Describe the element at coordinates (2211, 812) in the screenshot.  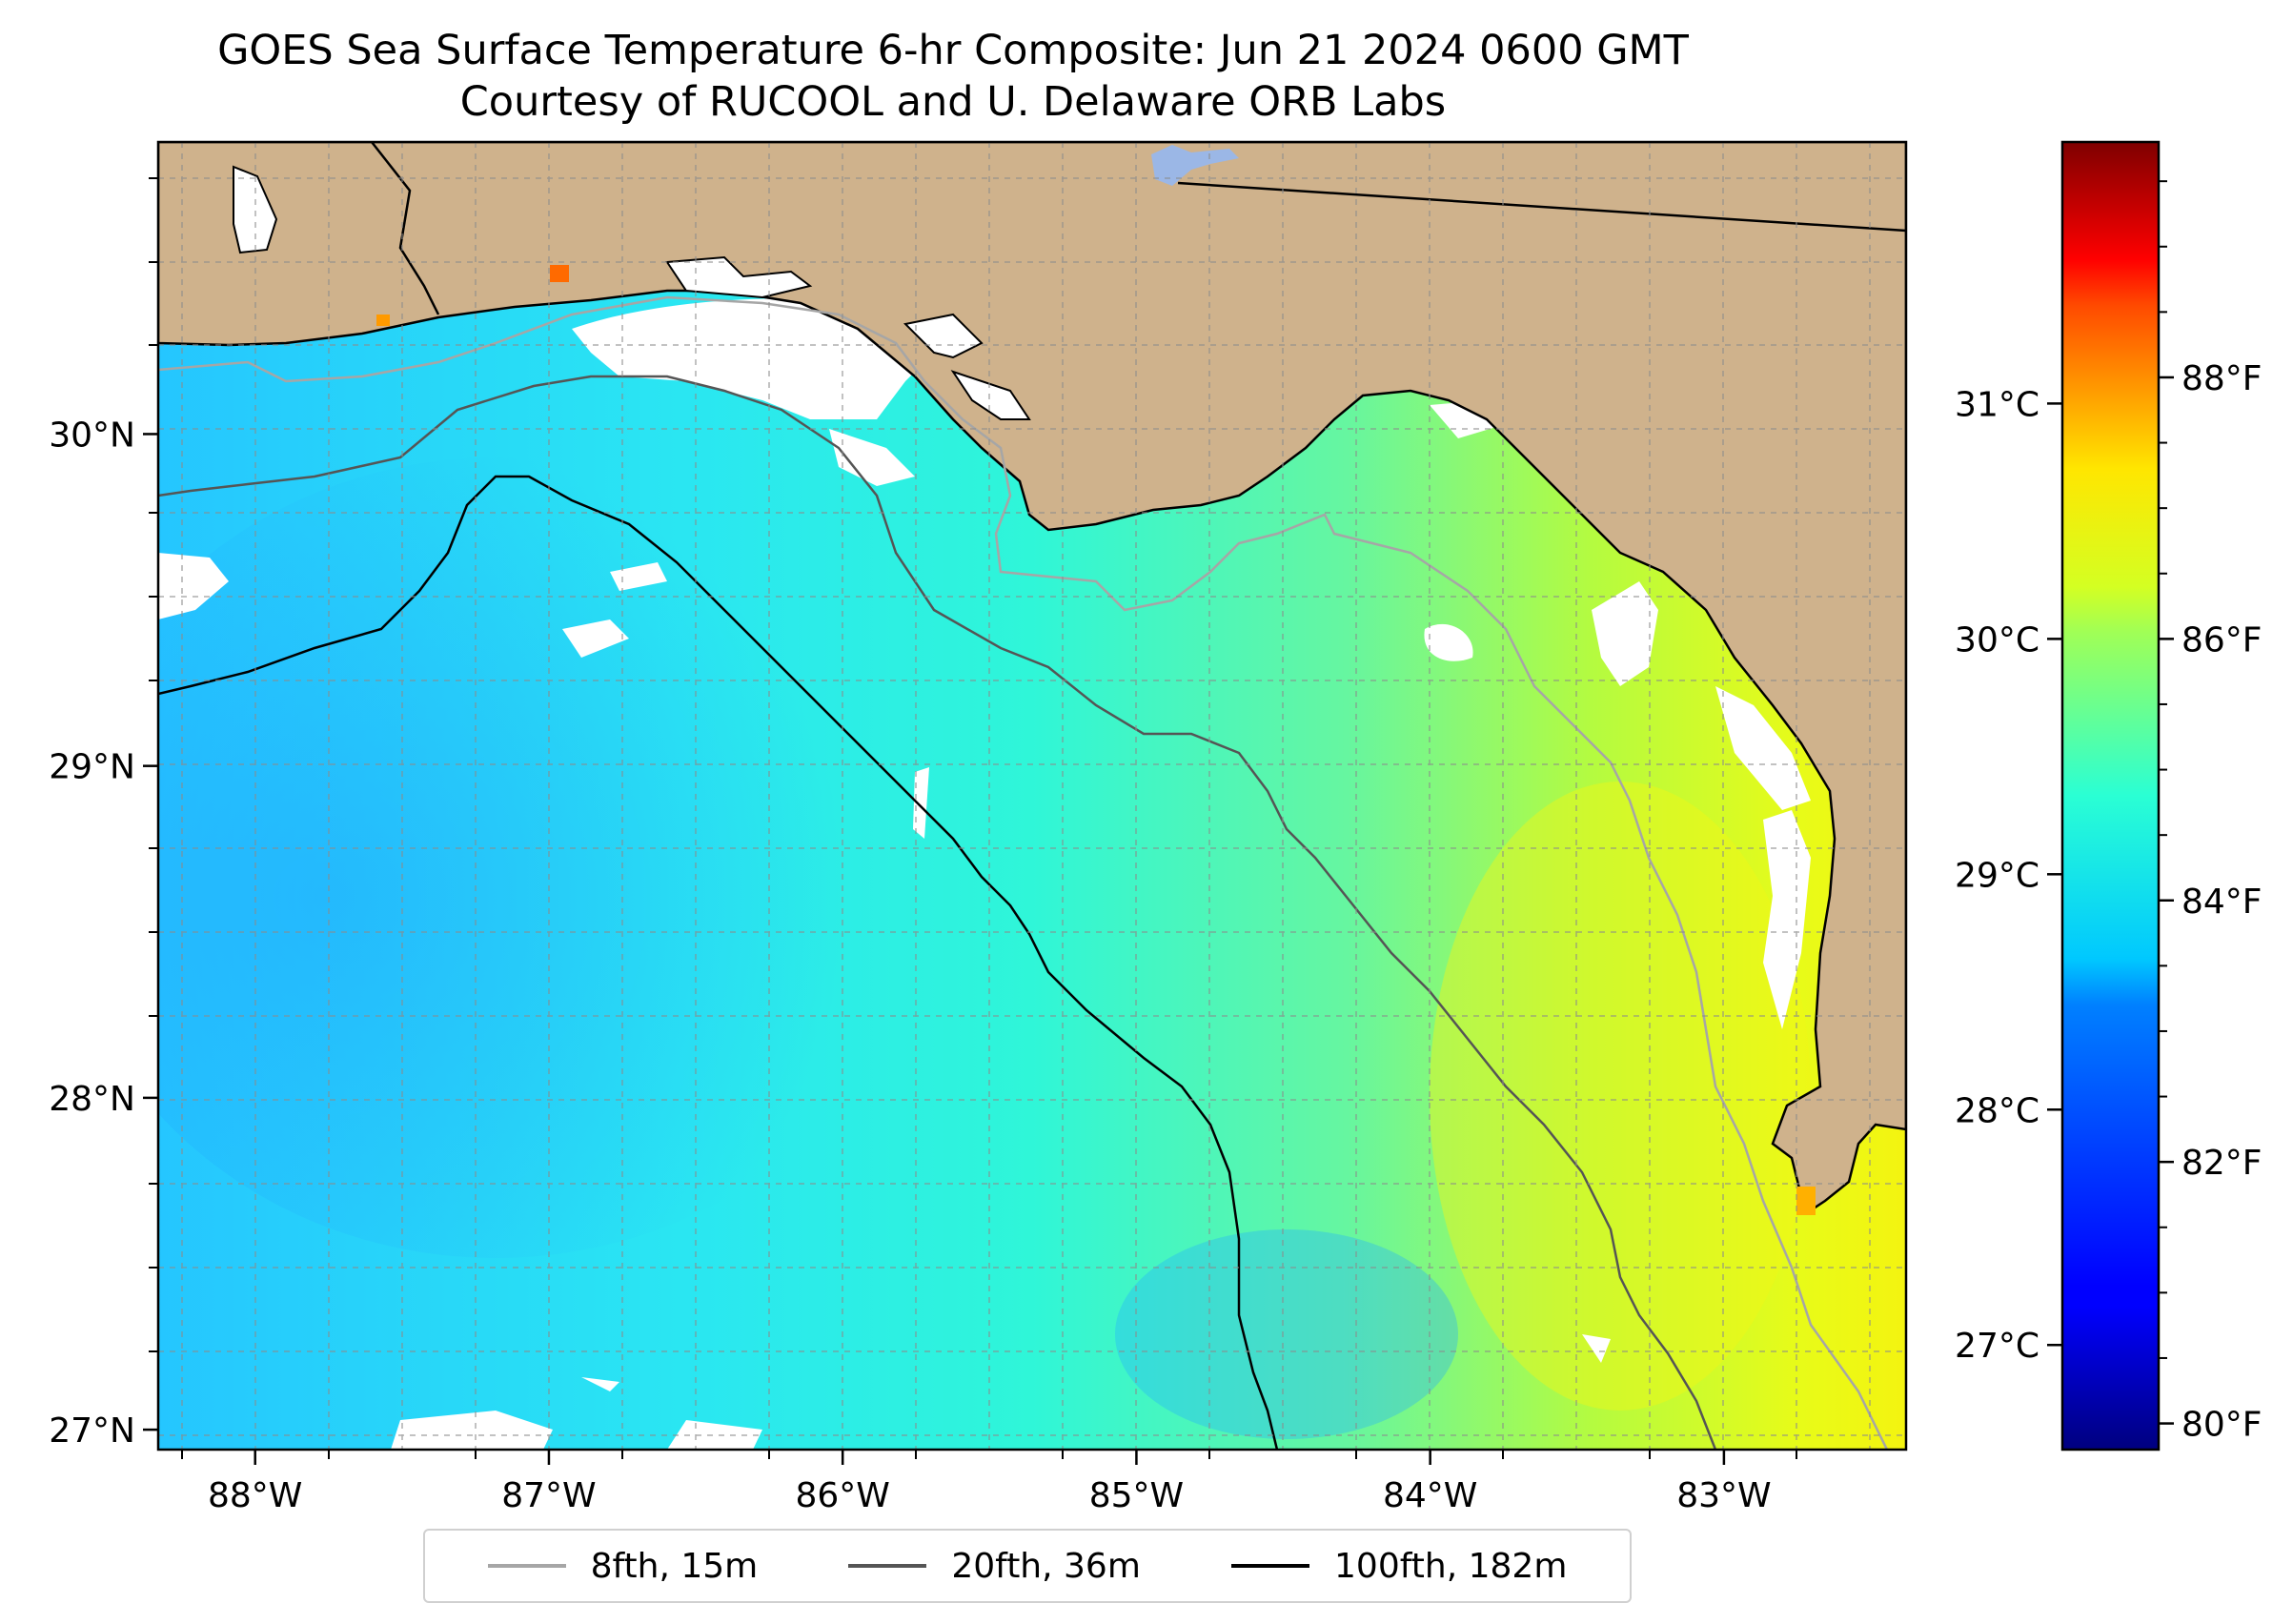
I see `colorbar-fahrenheit-ticks: 80°F 82°F 84°F 86°F 88°F` at that location.